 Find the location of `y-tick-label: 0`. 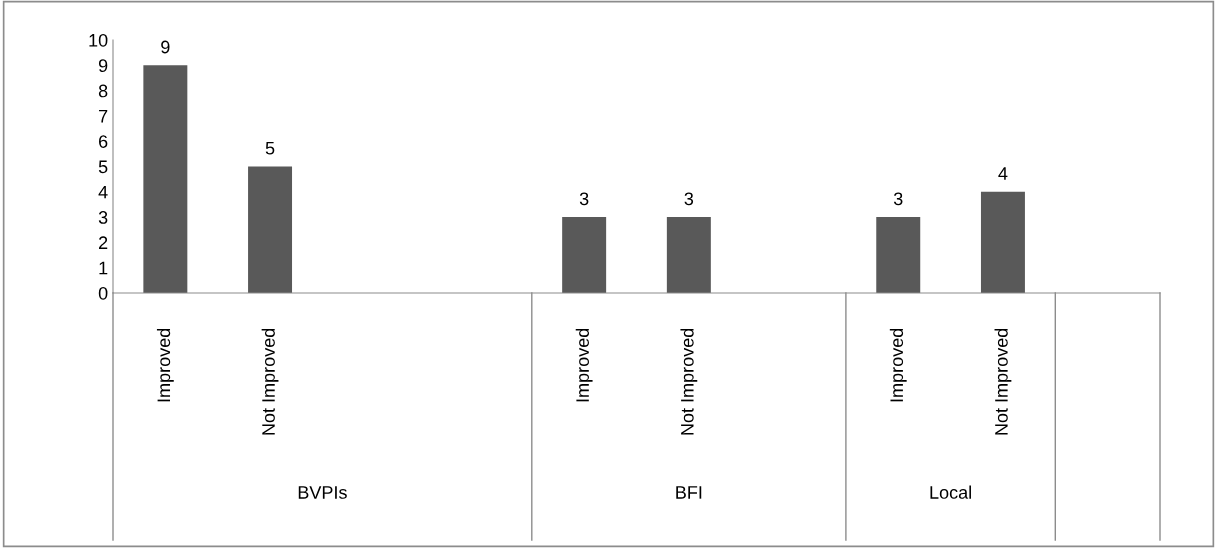

y-tick-label: 0 is located at coordinates (103, 293).